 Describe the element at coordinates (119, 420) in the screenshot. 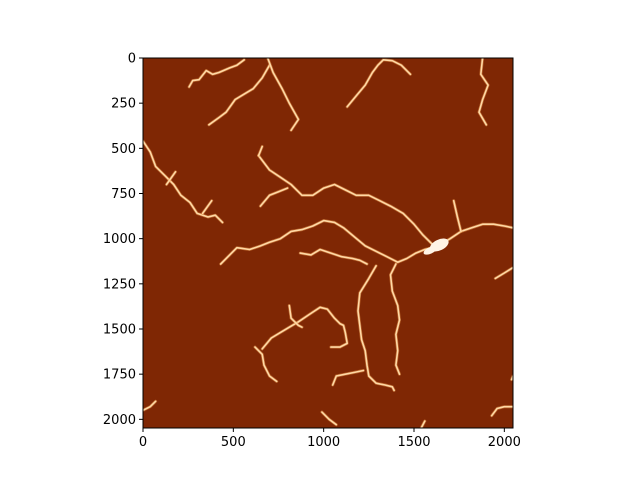

I see `y-tick-label: 2000` at that location.